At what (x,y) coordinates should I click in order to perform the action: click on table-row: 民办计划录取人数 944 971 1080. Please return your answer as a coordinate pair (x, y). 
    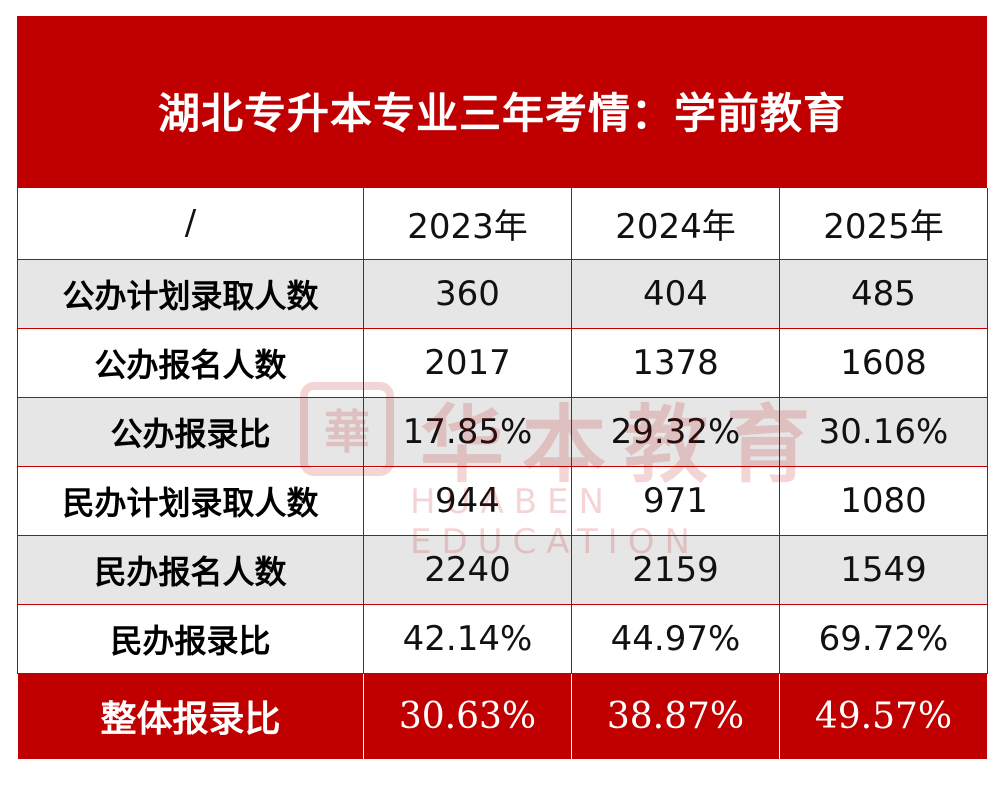
    Looking at the image, I should click on (502, 501).